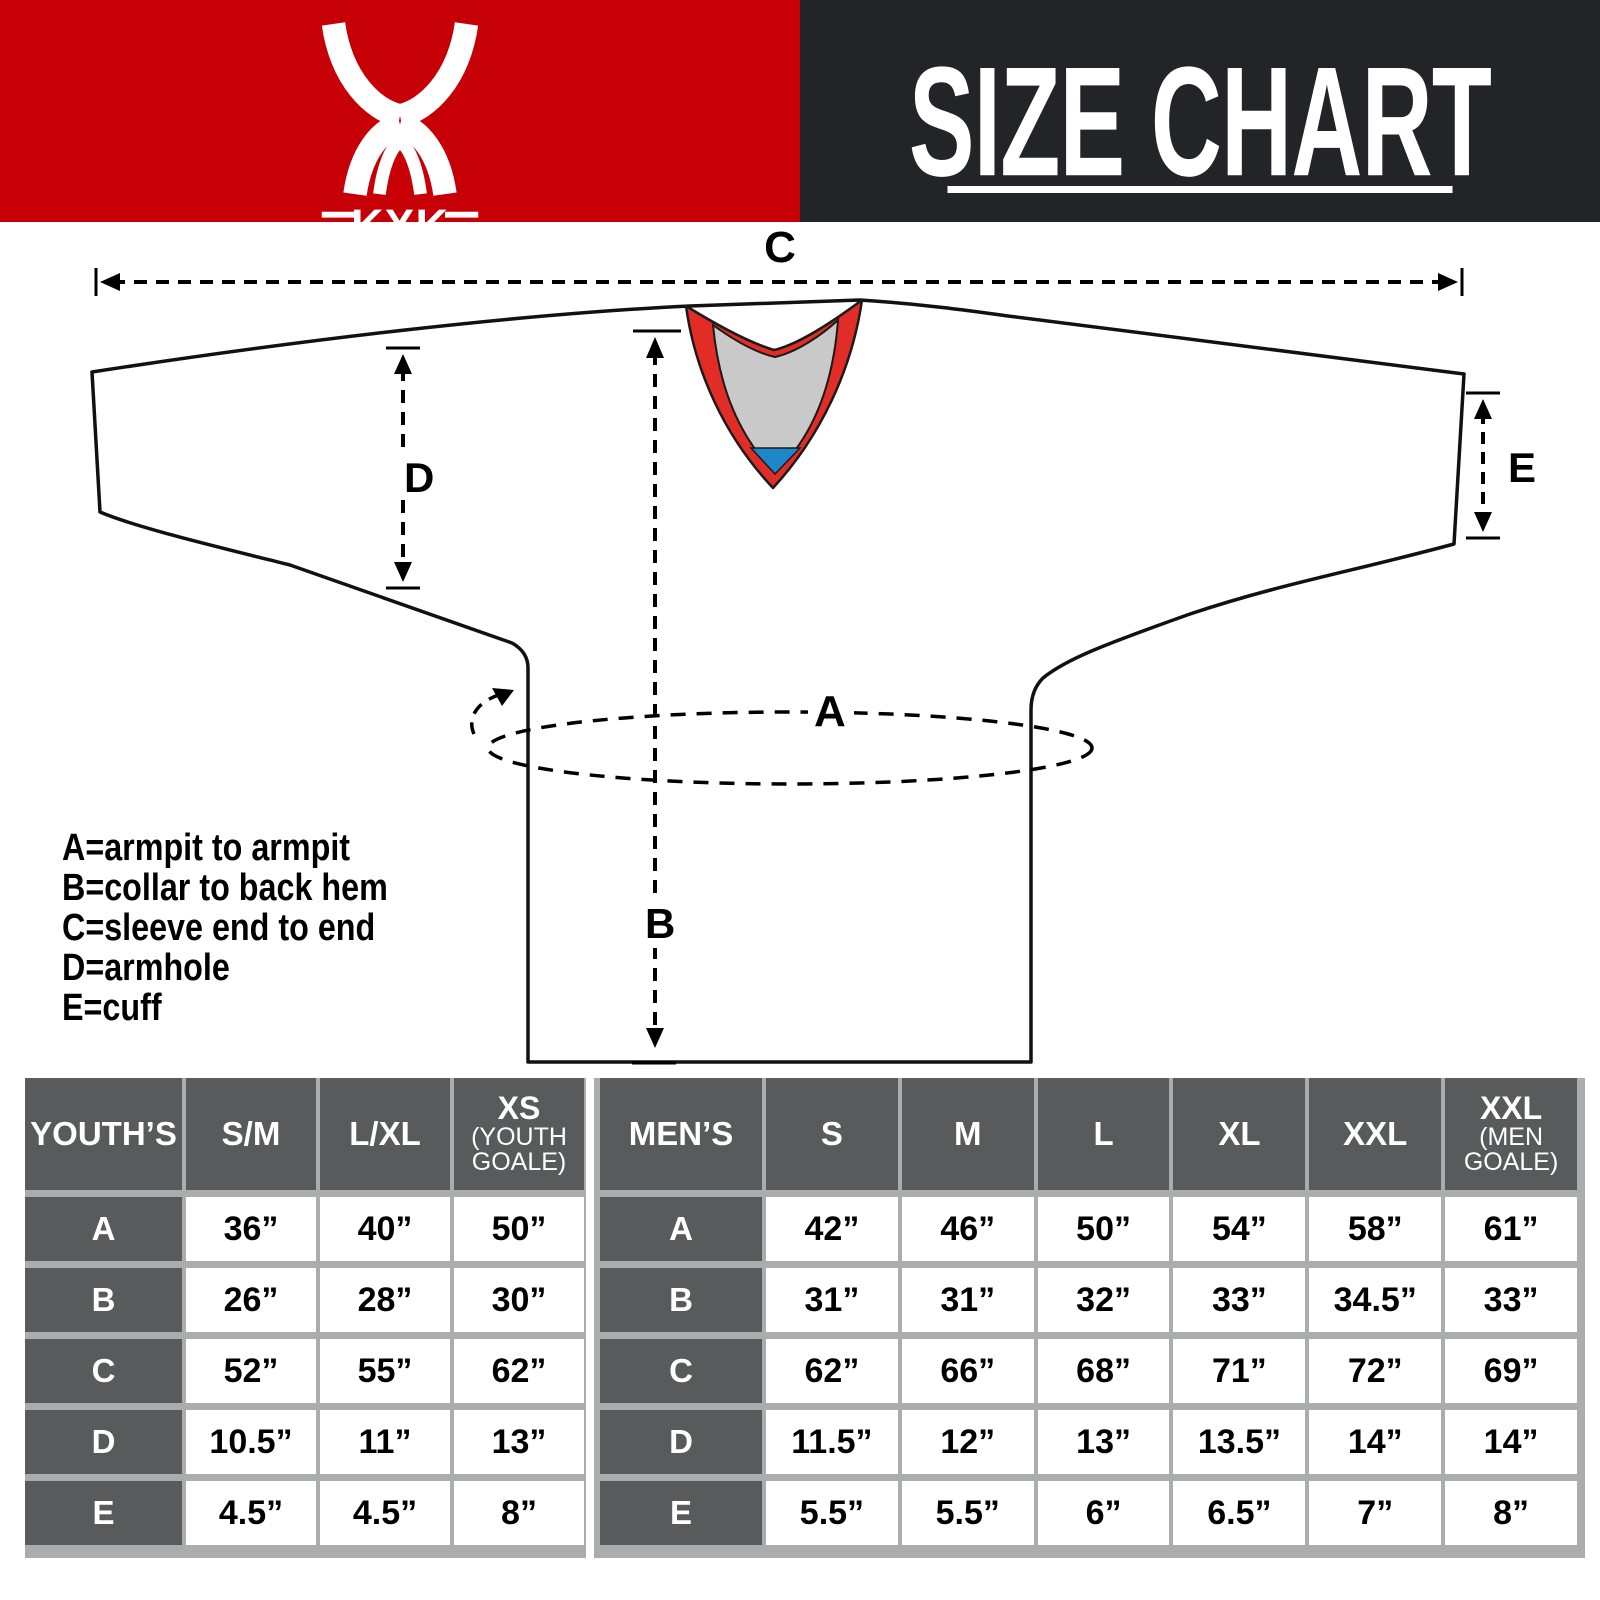  Describe the element at coordinates (146, 968) in the screenshot. I see `legend-line-d: D=armhole` at that location.